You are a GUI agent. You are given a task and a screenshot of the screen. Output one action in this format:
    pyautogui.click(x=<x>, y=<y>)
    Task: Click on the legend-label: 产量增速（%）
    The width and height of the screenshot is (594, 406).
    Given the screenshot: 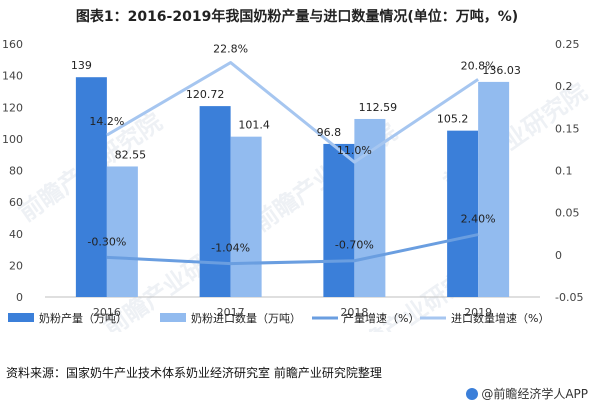 What is the action you would take?
    pyautogui.click(x=381, y=318)
    